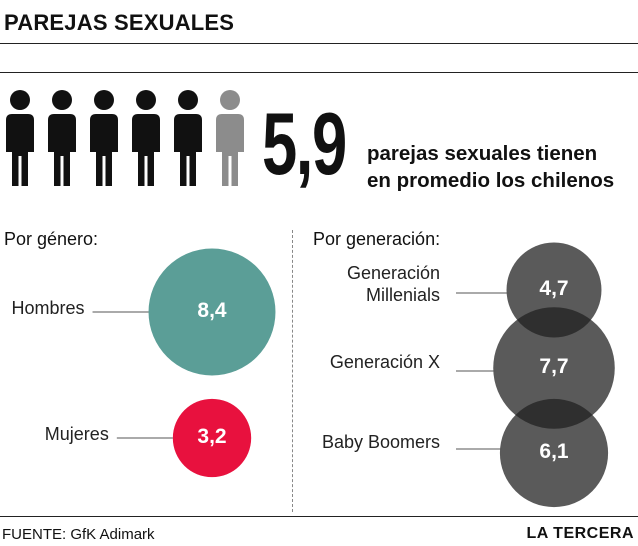 Image resolution: width=638 pixels, height=546 pixels. Describe the element at coordinates (319, 72) in the screenshot. I see `header-rule-secondary` at that location.